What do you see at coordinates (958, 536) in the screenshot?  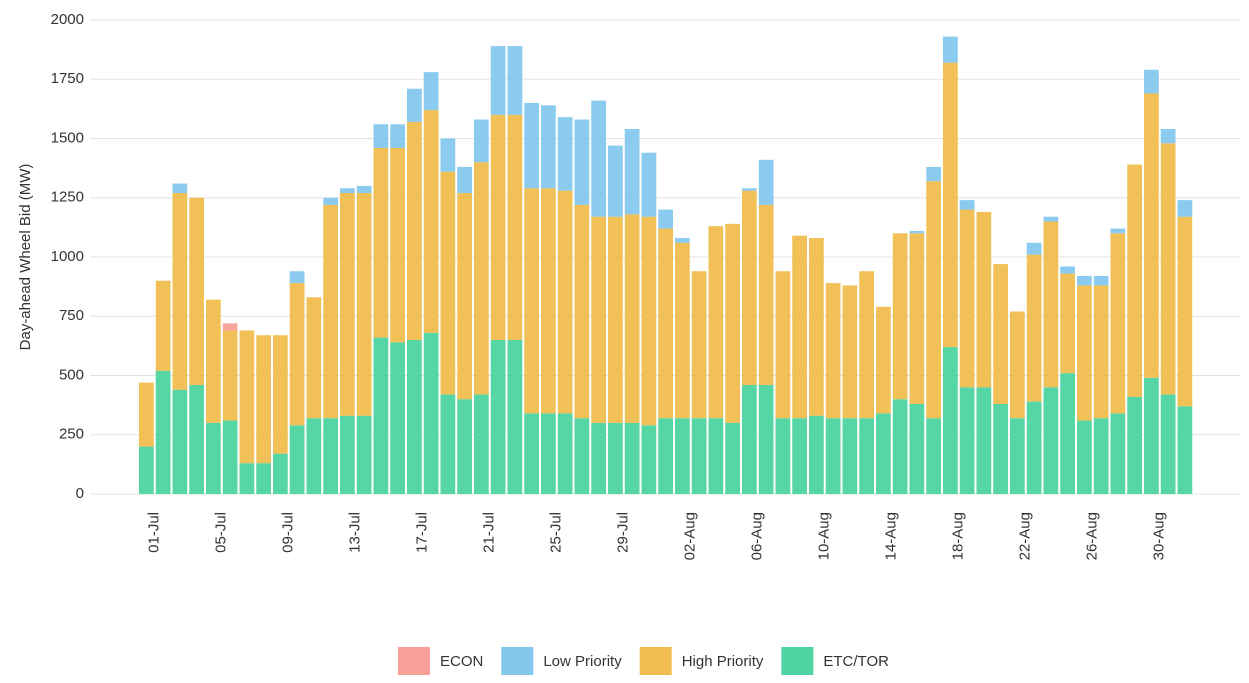 I see `x-tick-label: 18-Aug` at bounding box center [958, 536].